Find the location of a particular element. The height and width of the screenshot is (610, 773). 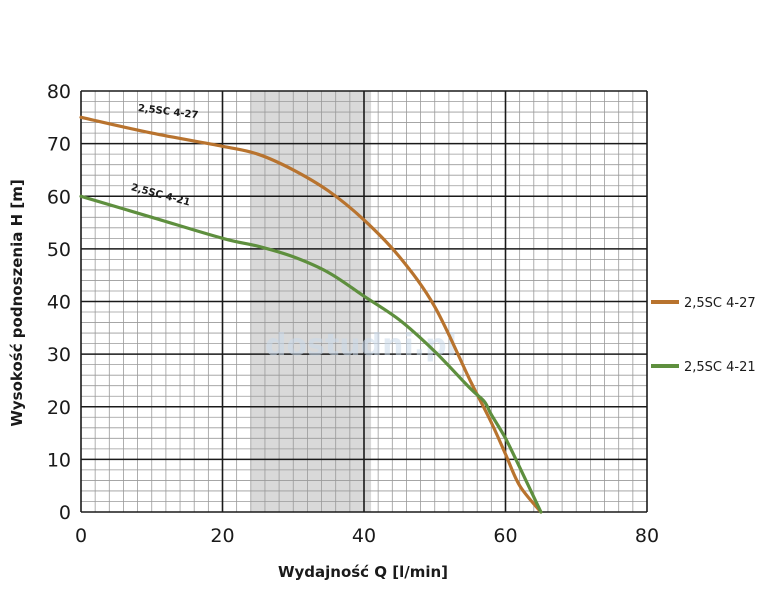

y-tick-label: 40 is located at coordinates (59, 303).